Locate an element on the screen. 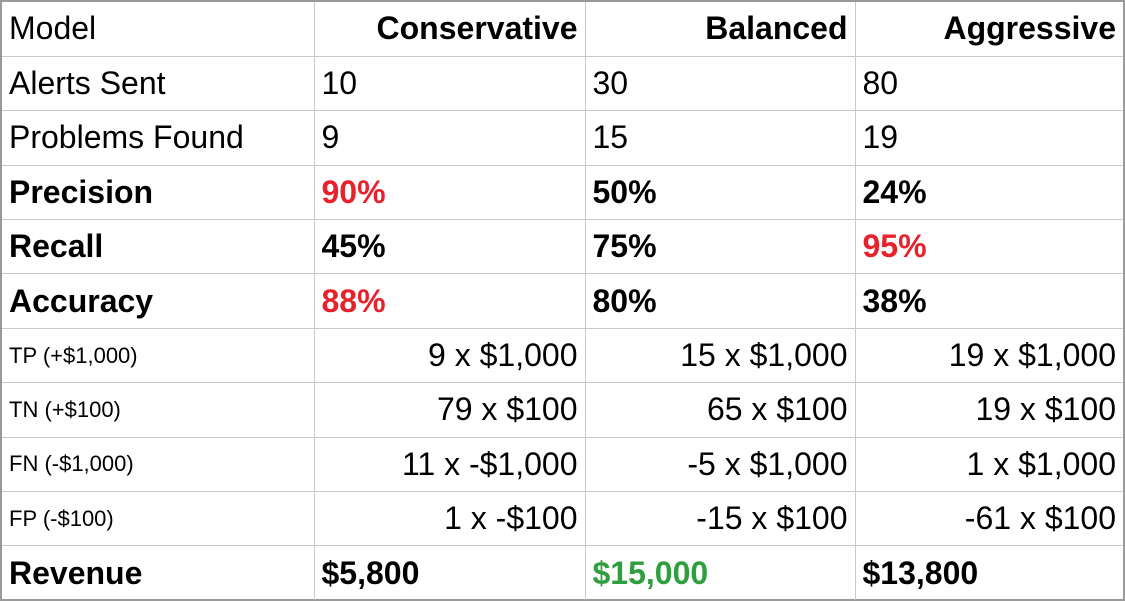 The image size is (1125, 601). row-label-cell: TP (+$1,000) is located at coordinates (158, 355).